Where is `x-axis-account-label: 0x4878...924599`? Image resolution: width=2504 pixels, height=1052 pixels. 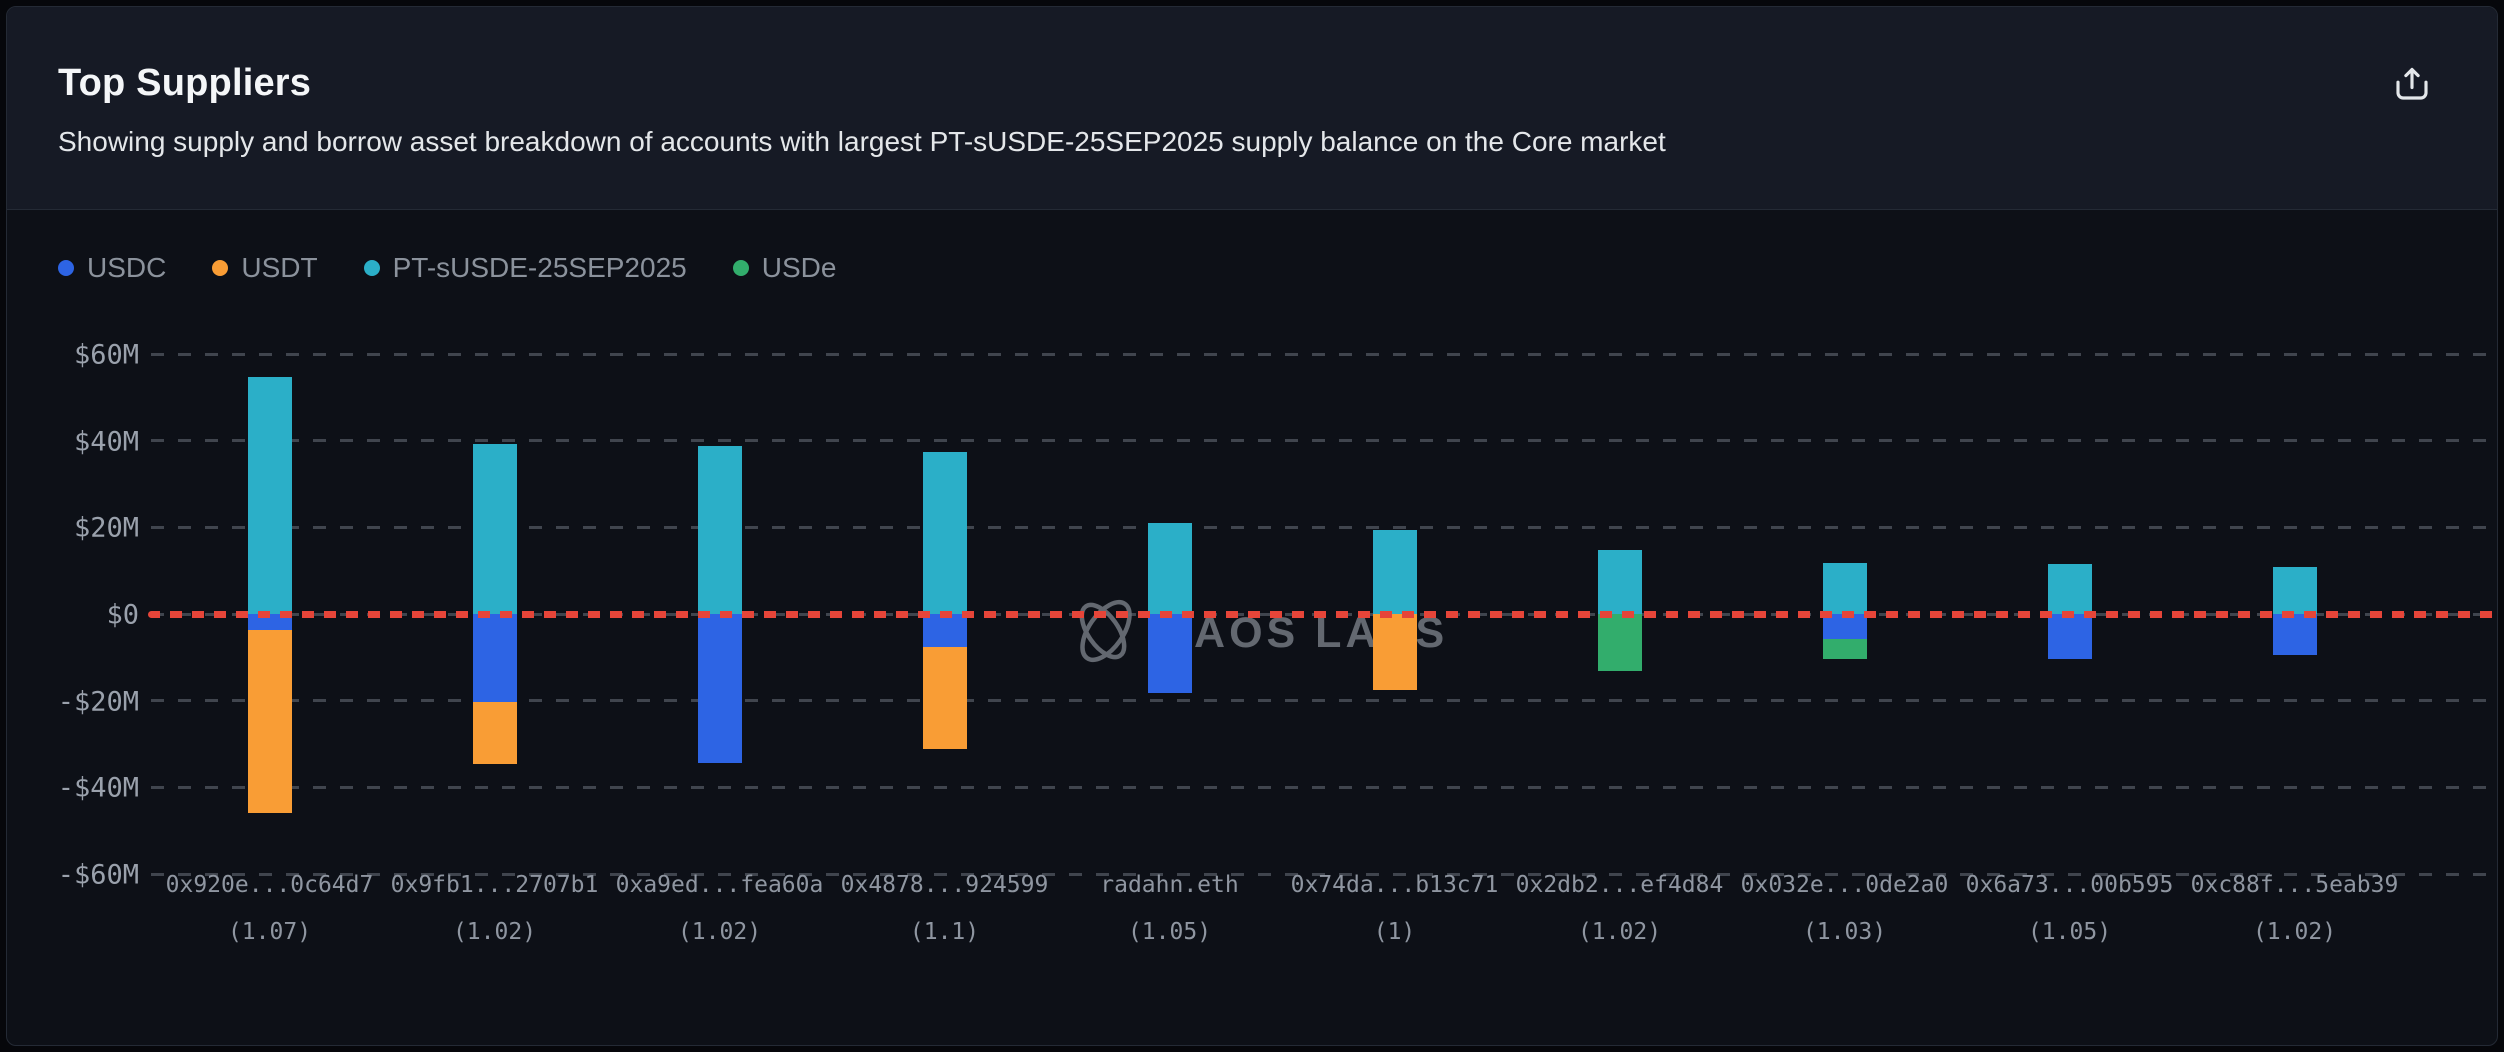 x-axis-account-label: 0x4878...924599 is located at coordinates (944, 885).